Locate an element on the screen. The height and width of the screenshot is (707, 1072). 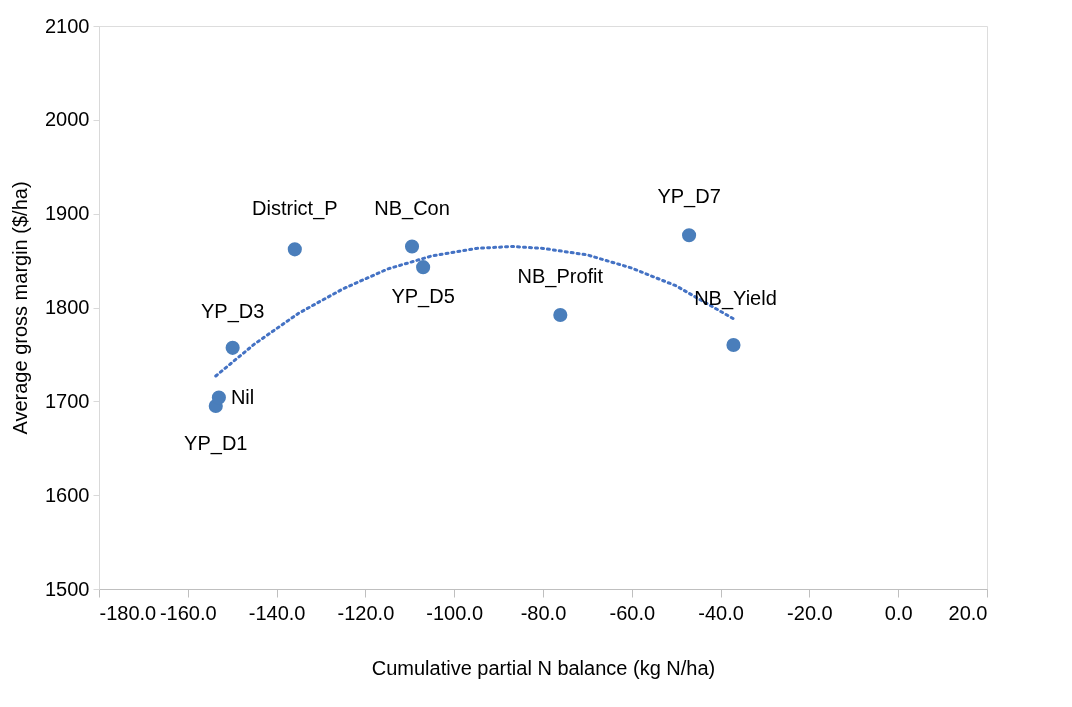
annotation: YP_D5 is located at coordinates (423, 297).